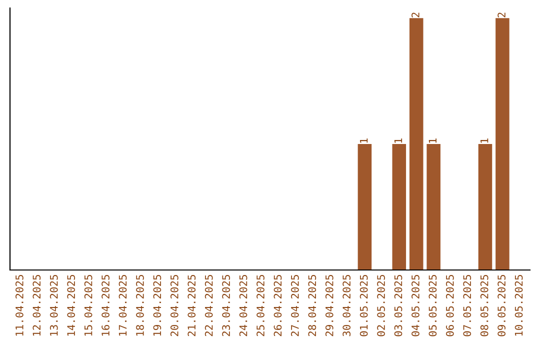 The width and height of the screenshot is (540, 340). Describe the element at coordinates (450, 305) in the screenshot. I see `x-tick-label: 06.05.2025` at that location.